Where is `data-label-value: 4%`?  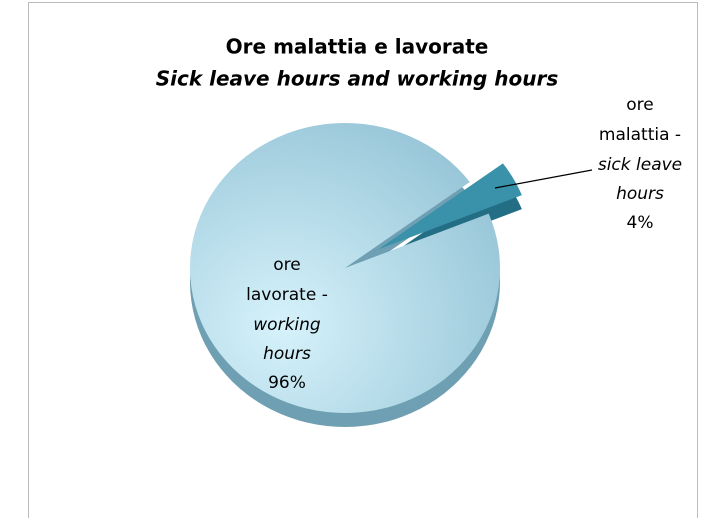
data-label-value: 4% is located at coordinates (640, 223).